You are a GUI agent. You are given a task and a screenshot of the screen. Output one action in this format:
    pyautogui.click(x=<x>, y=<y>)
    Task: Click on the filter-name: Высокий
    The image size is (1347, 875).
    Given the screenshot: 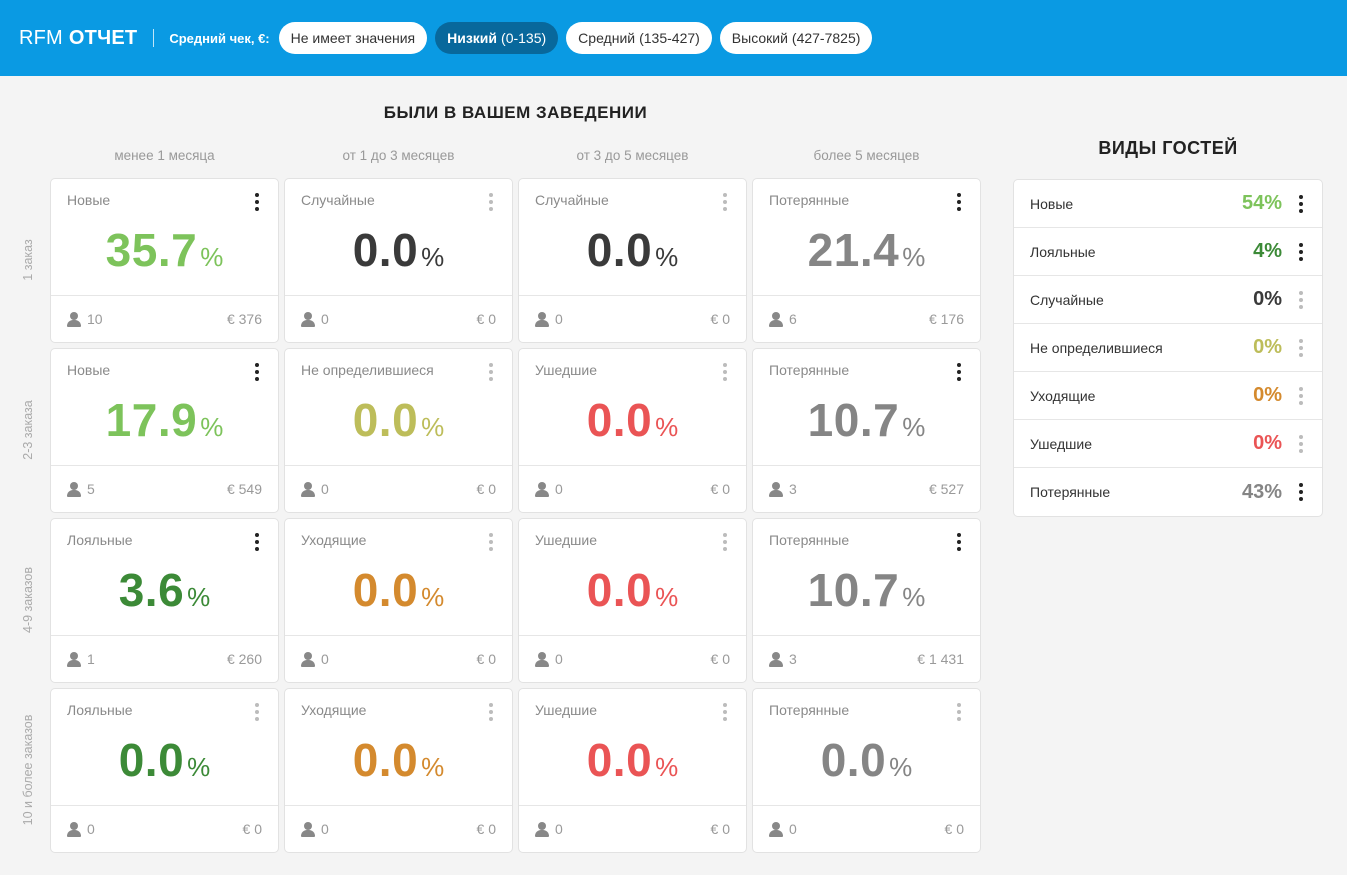 What is the action you would take?
    pyautogui.click(x=759, y=38)
    